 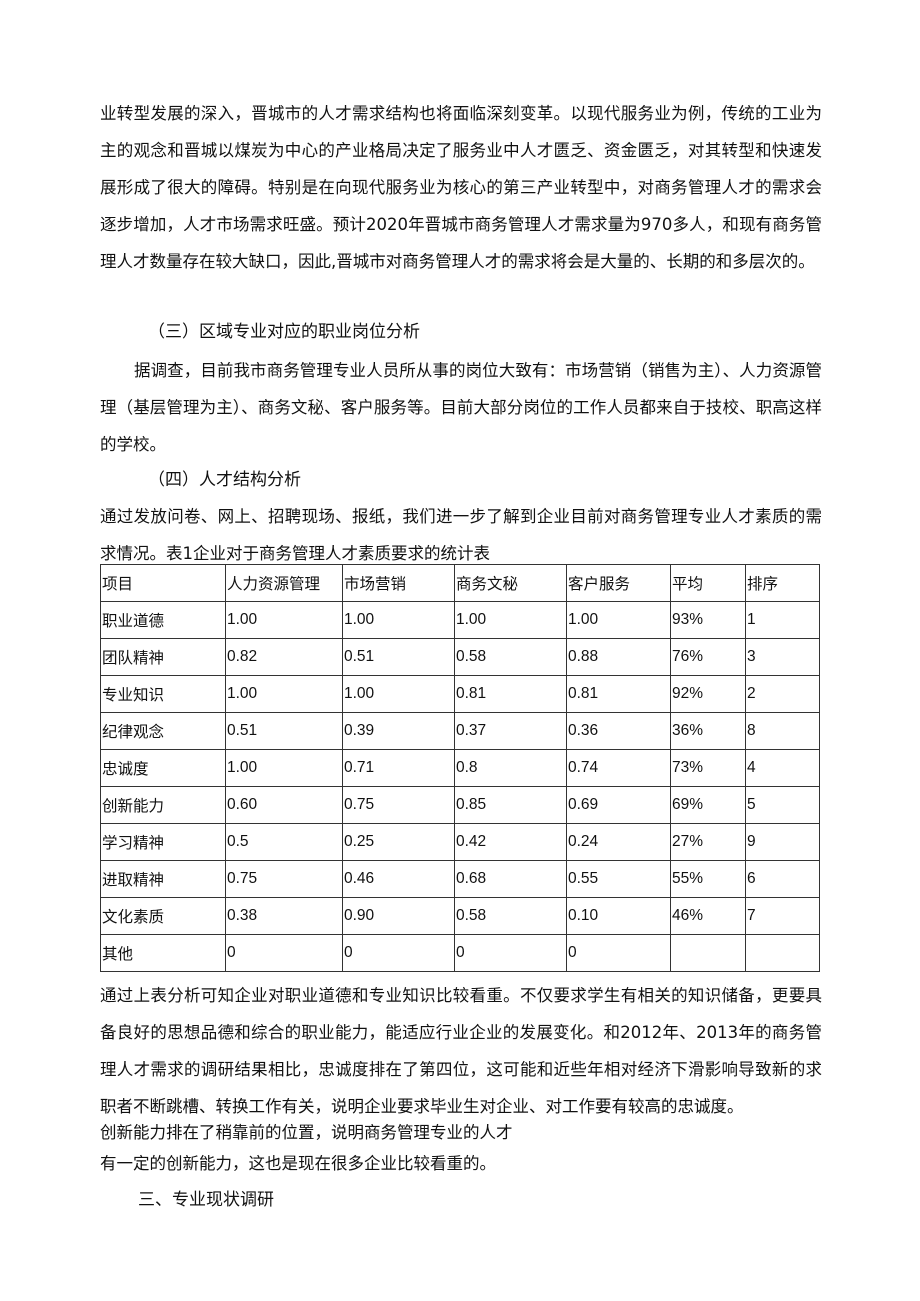 I want to click on table-cell: 8, so click(x=782, y=731).